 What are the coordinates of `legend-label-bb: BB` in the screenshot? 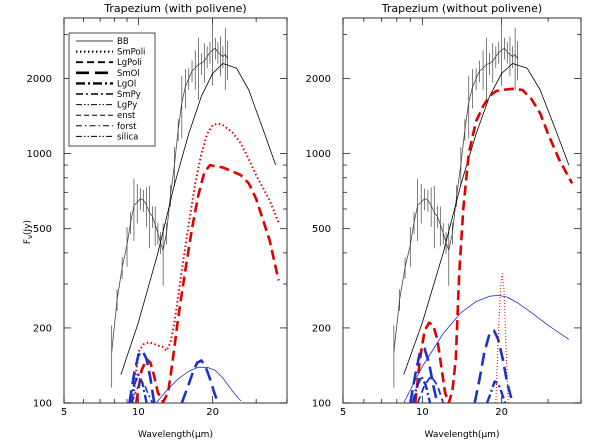 It's located at (123, 42).